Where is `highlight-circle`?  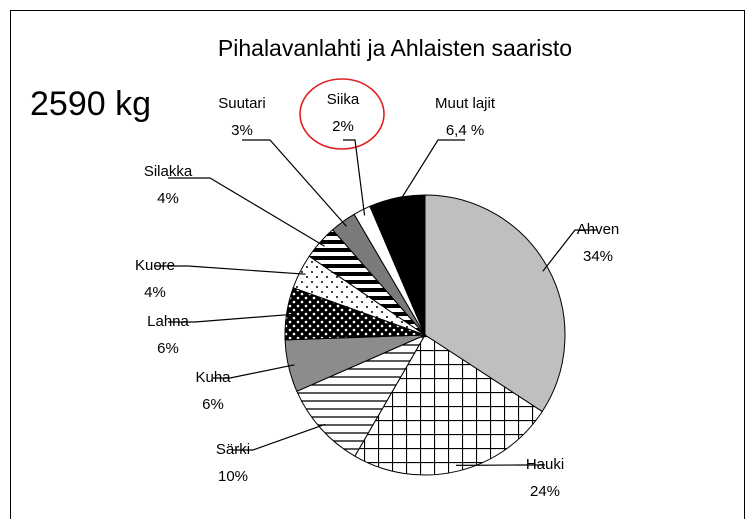 highlight-circle is located at coordinates (342, 114).